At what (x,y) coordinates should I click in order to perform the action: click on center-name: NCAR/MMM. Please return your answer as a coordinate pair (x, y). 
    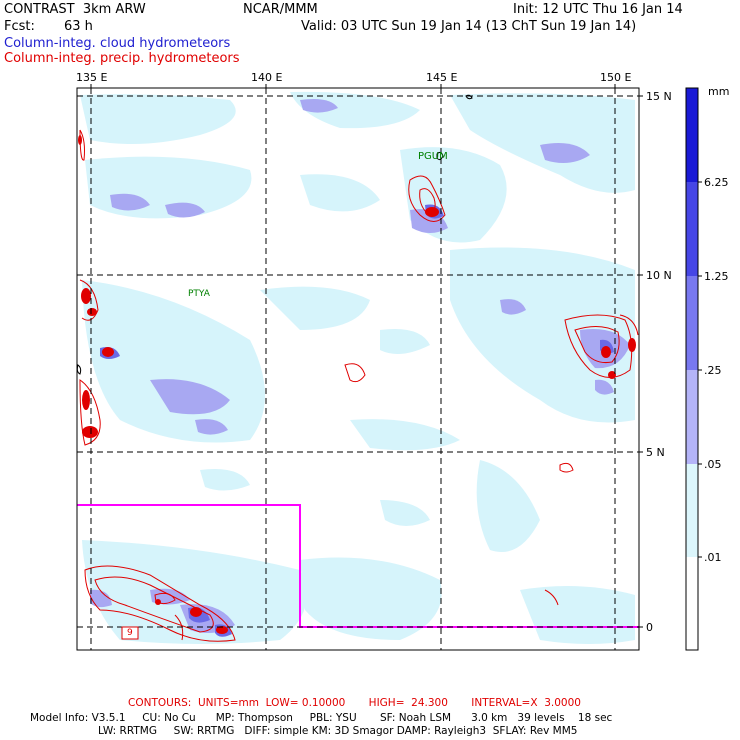
    Looking at the image, I should click on (280, 9).